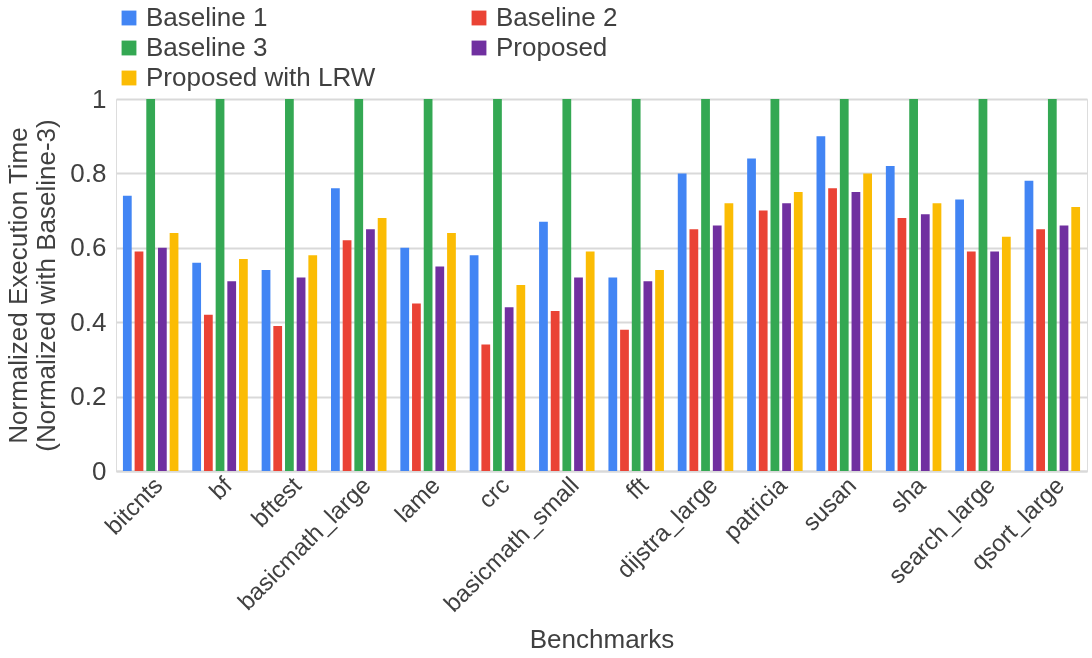  Describe the element at coordinates (552, 47) in the screenshot. I see `legend-label: Proposed` at that location.